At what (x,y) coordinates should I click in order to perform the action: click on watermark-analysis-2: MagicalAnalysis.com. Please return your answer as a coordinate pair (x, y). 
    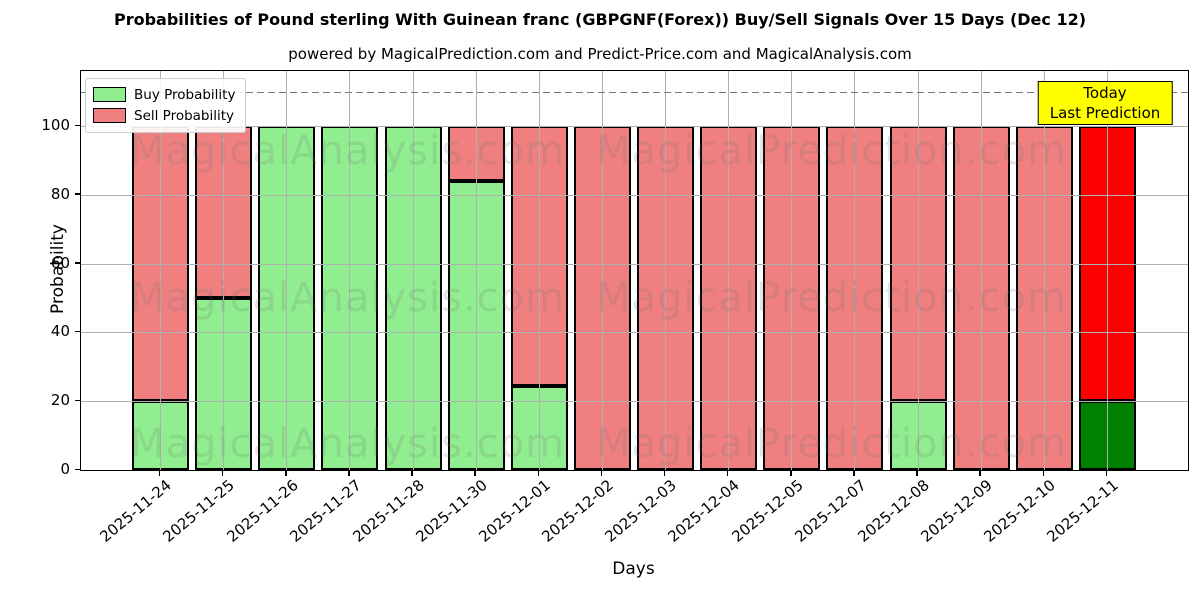
    Looking at the image, I should click on (348, 298).